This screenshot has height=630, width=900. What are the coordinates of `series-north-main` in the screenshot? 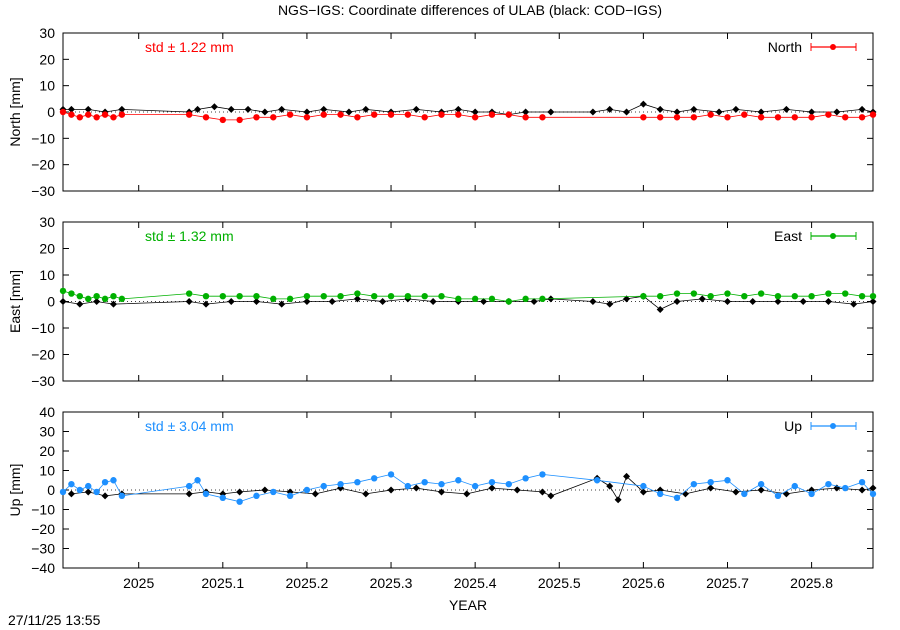 It's located at (468, 116).